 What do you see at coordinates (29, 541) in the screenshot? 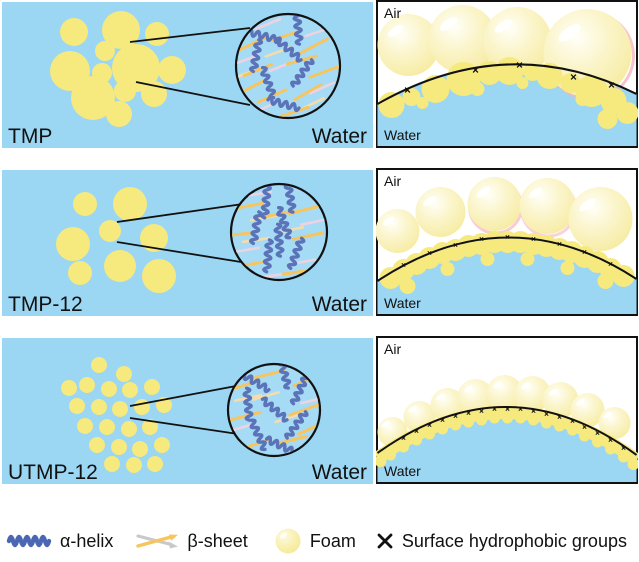
I see `alpha-helix-icon` at bounding box center [29, 541].